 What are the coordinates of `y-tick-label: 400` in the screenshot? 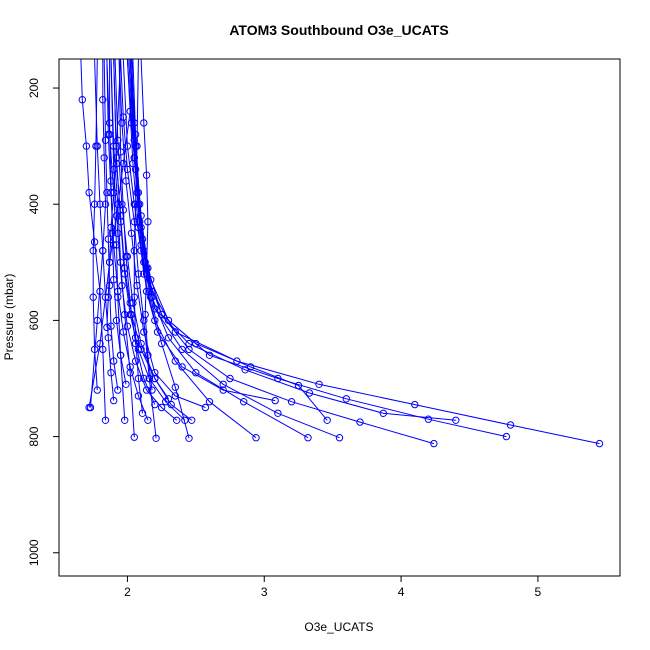 It's located at (34, 204).